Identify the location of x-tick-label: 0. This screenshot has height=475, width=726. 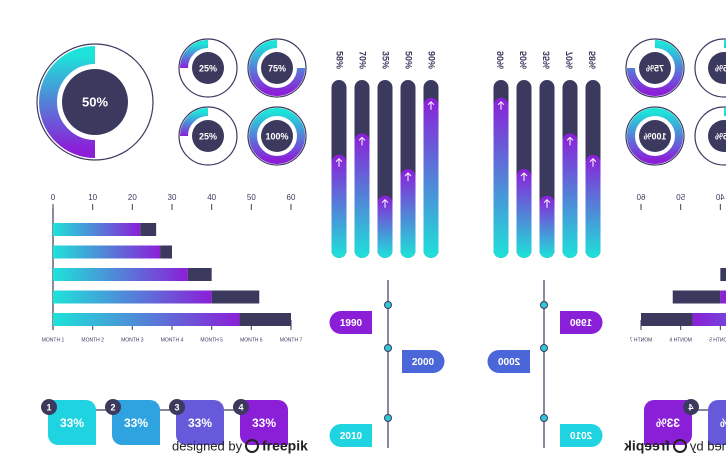
(53, 197).